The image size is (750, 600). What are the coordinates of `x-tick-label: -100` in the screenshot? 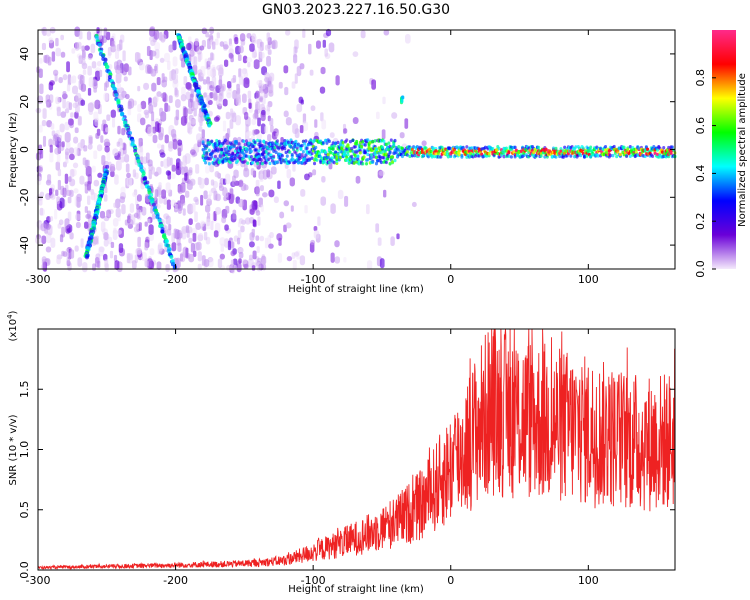 It's located at (313, 279).